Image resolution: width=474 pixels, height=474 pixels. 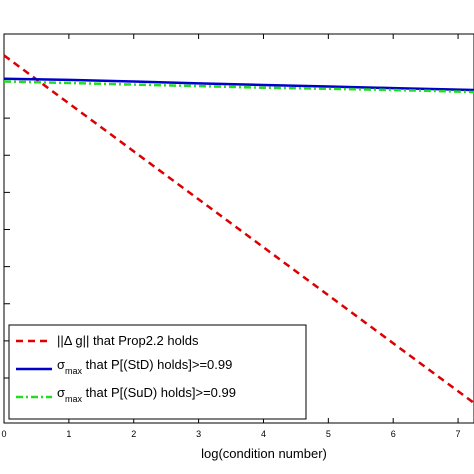 I want to click on legend-label-part: ||, so click(x=60, y=340).